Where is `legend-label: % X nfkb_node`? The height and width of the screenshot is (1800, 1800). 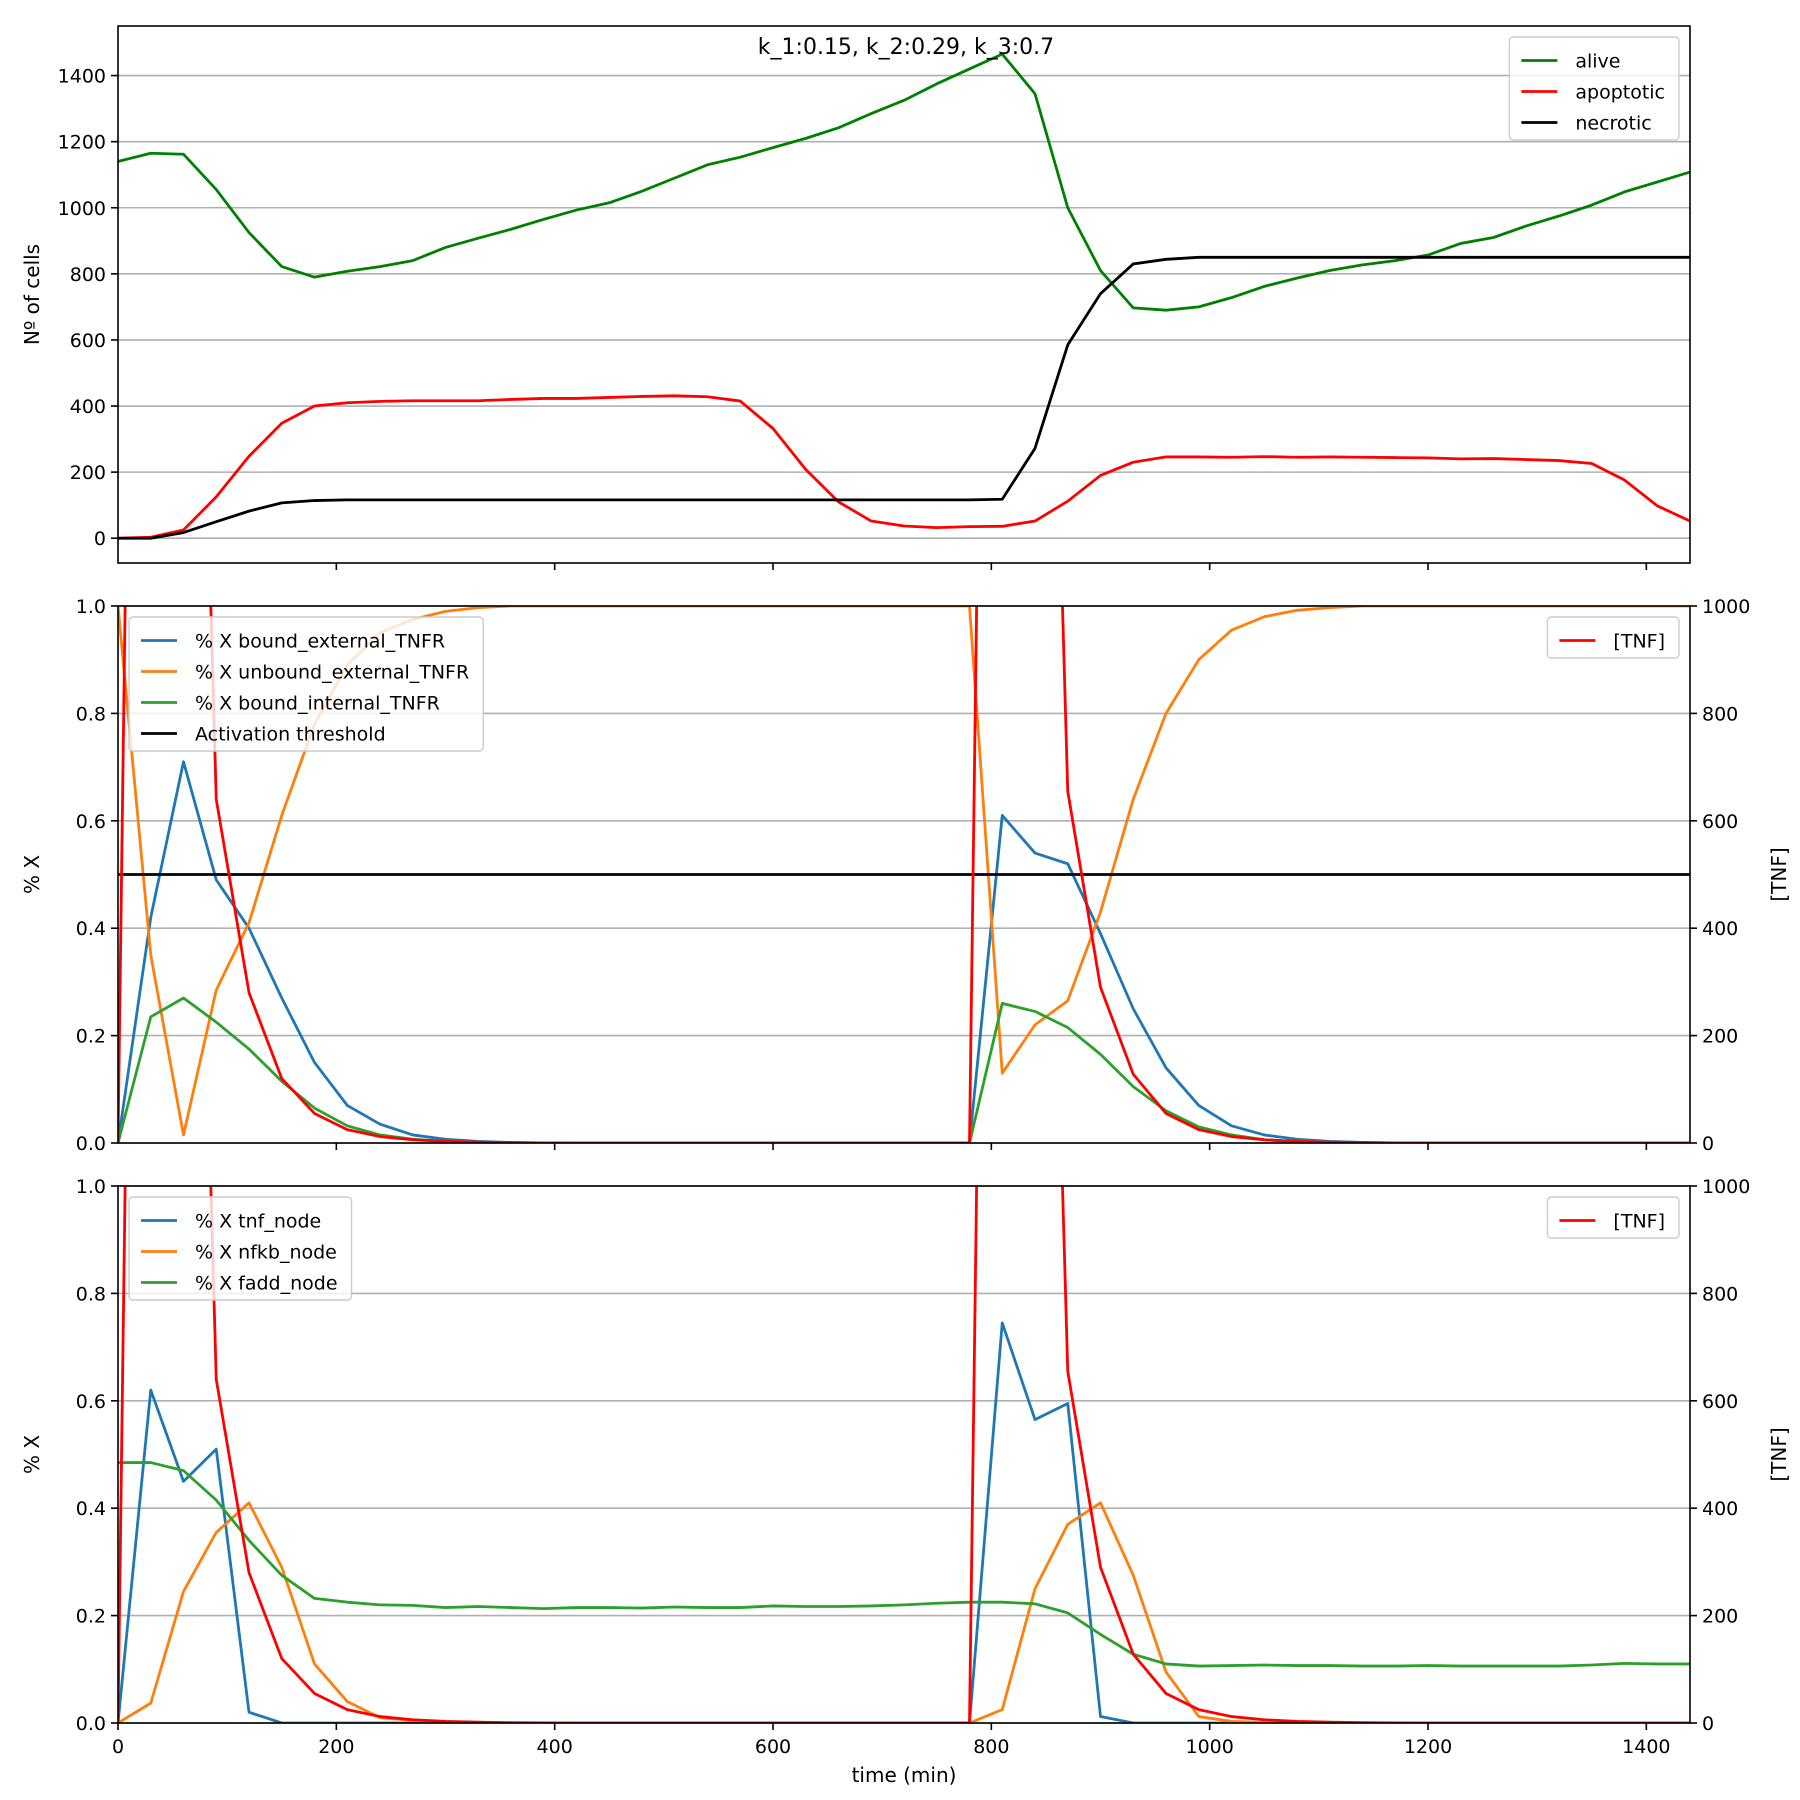 legend-label: % X nfkb_node is located at coordinates (266, 1253).